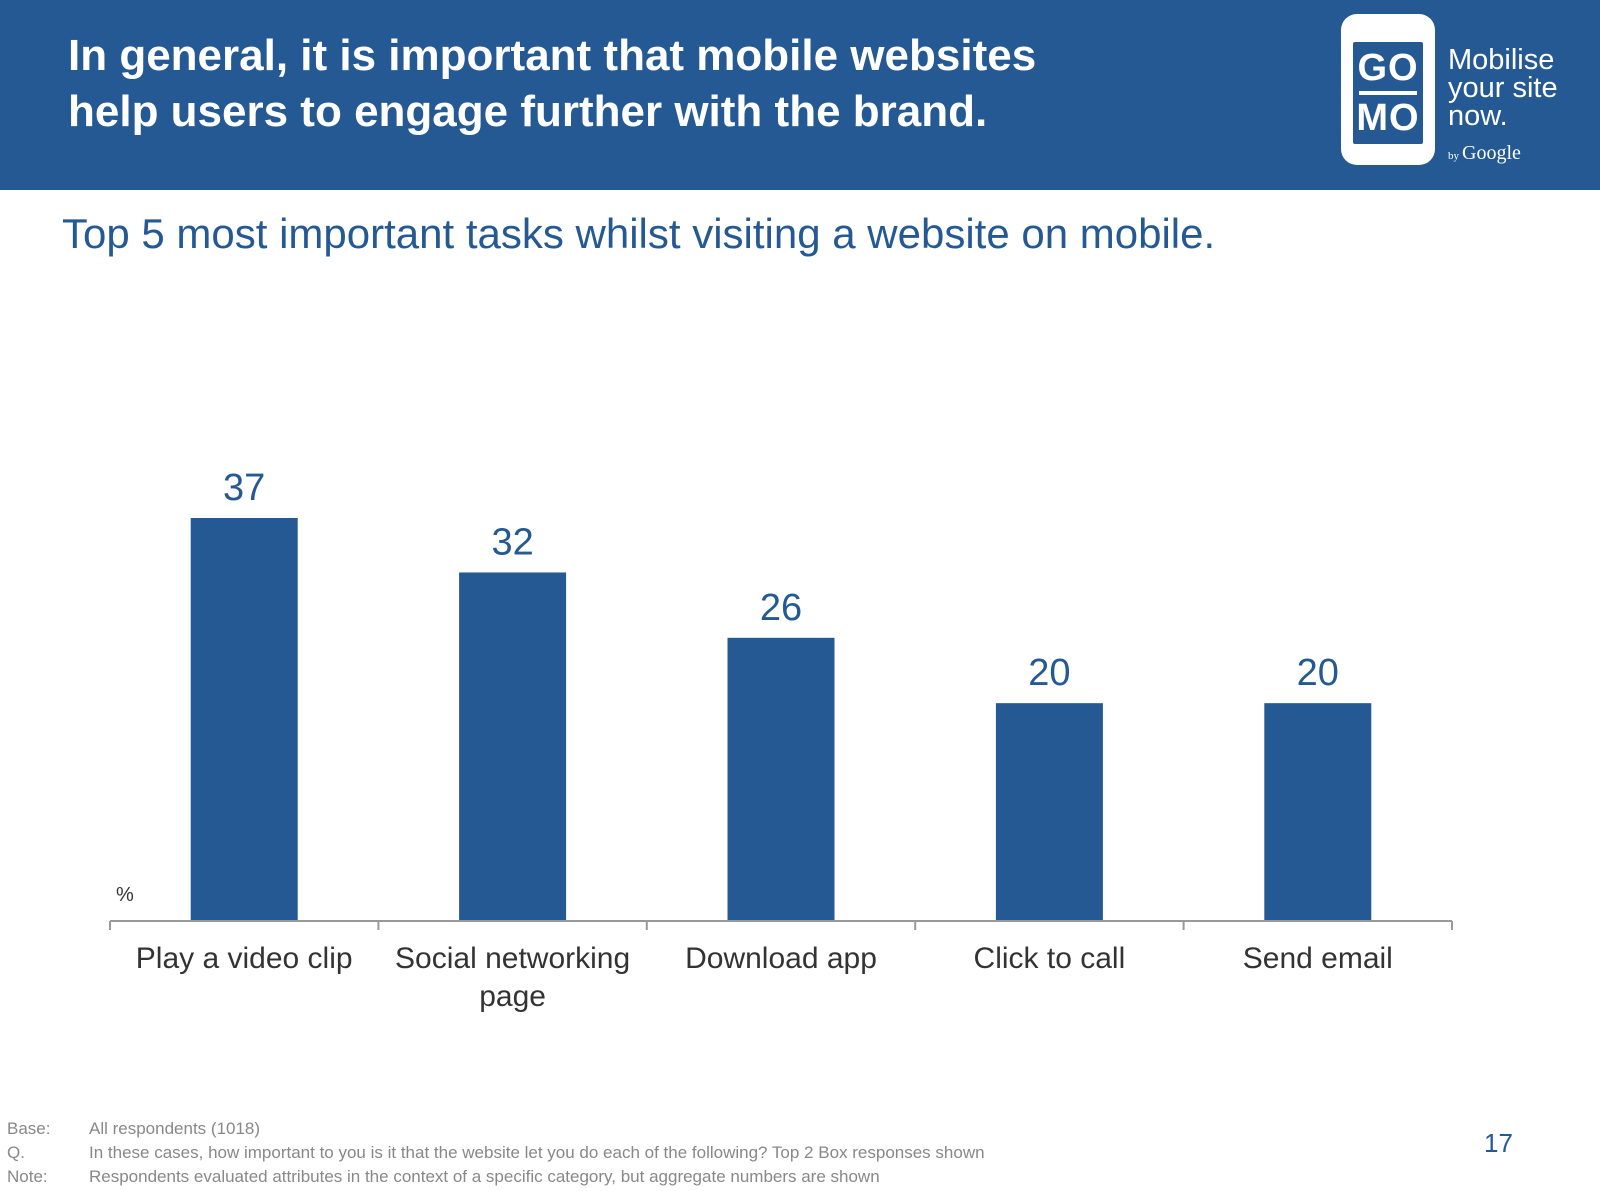 The width and height of the screenshot is (1600, 1191). I want to click on logo-divider, so click(1388, 93).